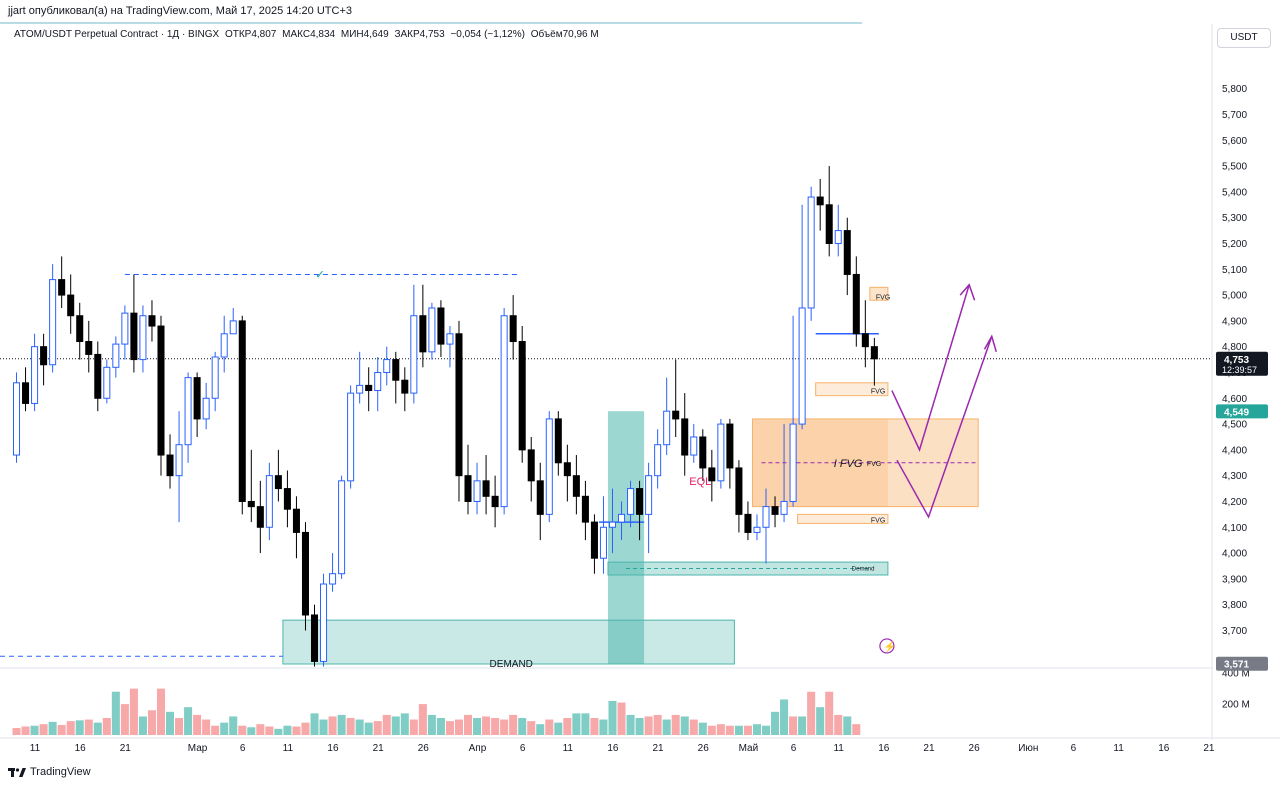 The image size is (1280, 788). I want to click on y-tick-label: 3,700, so click(1234, 631).